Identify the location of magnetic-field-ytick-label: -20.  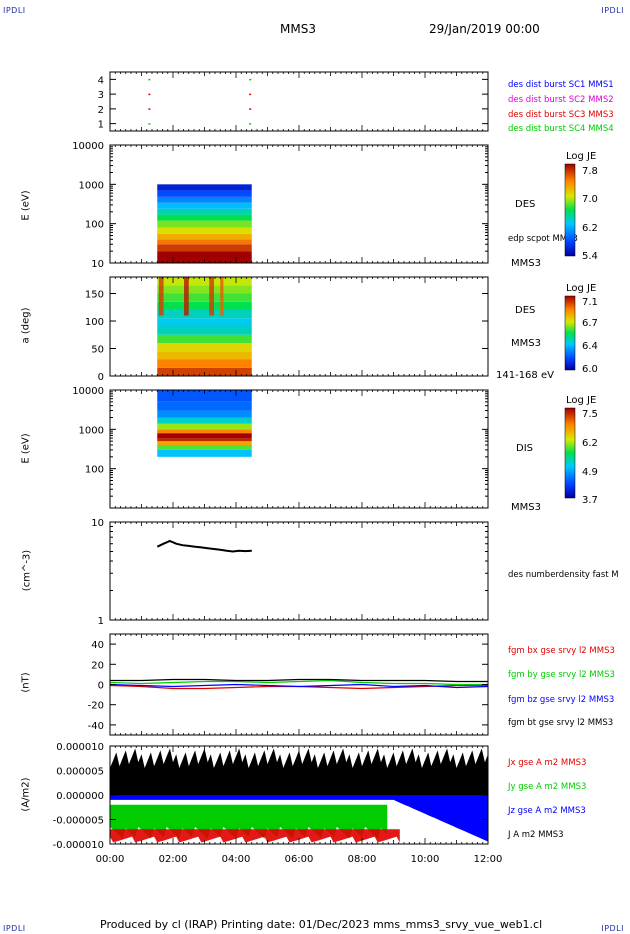
(96, 706).